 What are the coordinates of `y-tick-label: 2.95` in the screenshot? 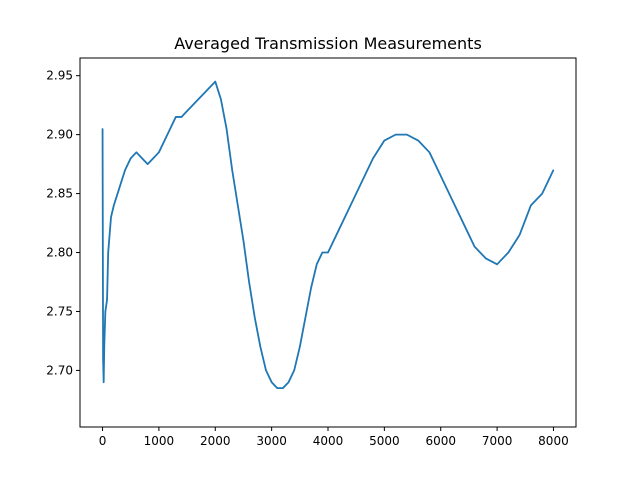 It's located at (59, 76).